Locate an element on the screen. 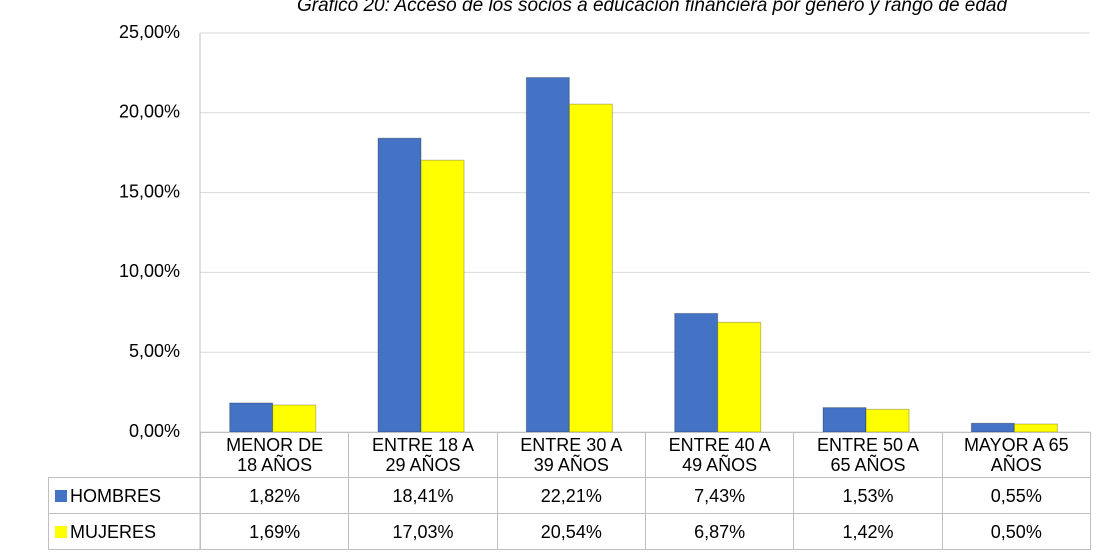  legend-label: MUJERES is located at coordinates (113, 531).